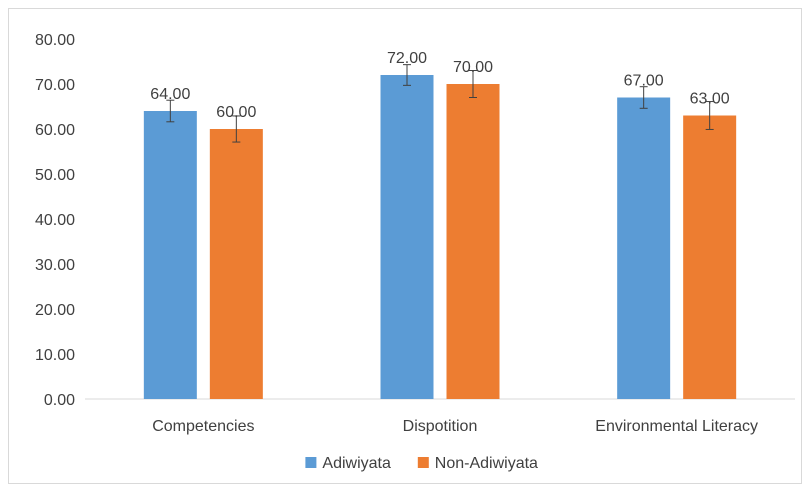  Describe the element at coordinates (55, 175) in the screenshot. I see `y-tick-label: 50.00` at that location.